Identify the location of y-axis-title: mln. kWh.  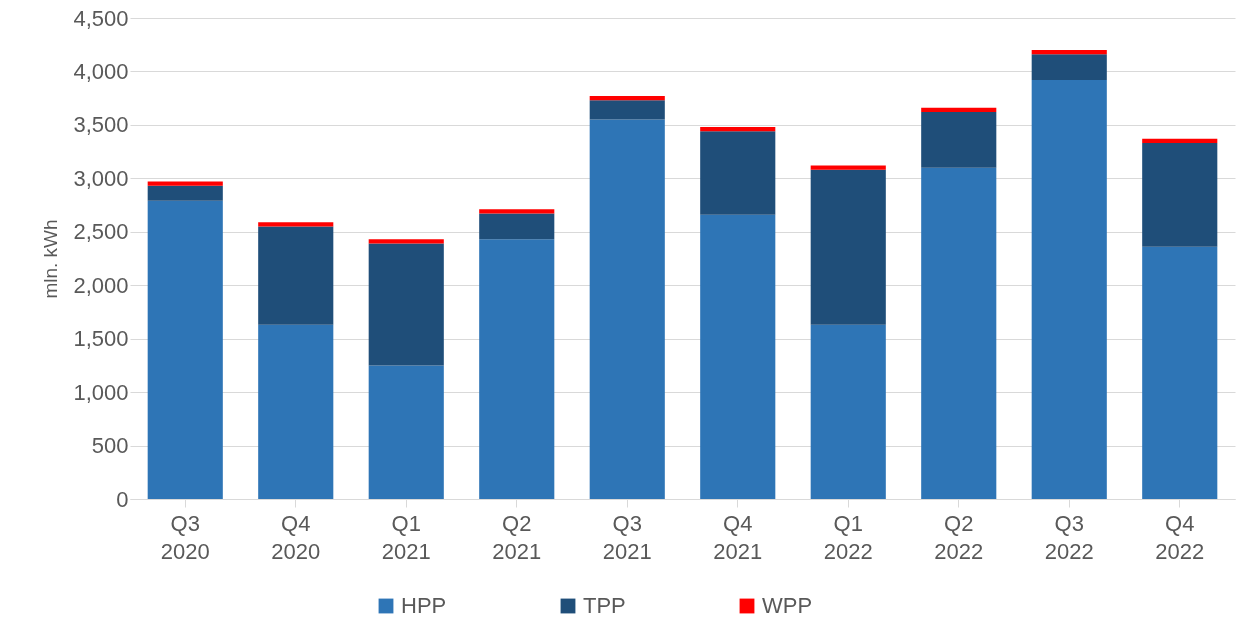
(51, 259).